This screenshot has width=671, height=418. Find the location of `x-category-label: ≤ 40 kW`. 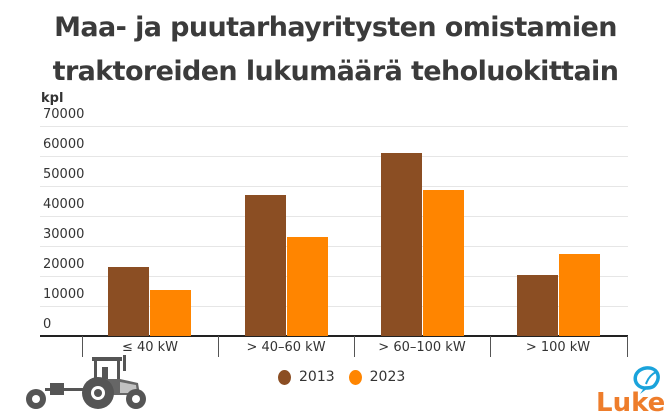

x-category-label: ≤ 40 kW is located at coordinates (150, 347).